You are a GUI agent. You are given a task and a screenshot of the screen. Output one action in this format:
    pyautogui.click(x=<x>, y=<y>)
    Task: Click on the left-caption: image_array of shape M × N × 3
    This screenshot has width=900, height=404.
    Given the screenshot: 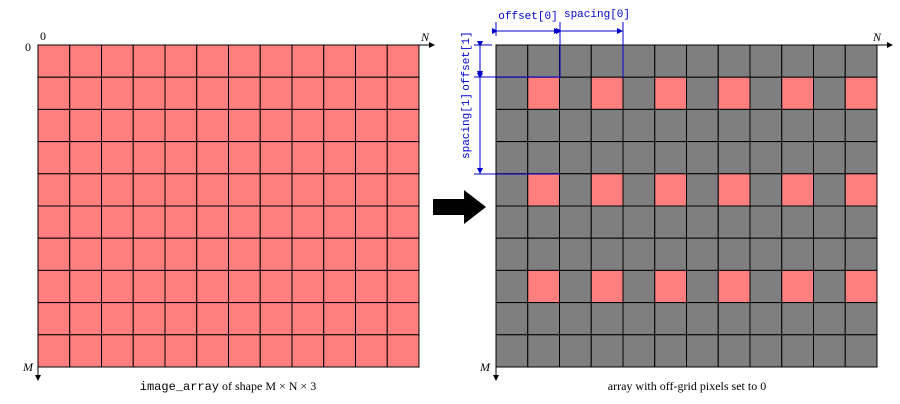 What is the action you would take?
    pyautogui.click(x=228, y=386)
    